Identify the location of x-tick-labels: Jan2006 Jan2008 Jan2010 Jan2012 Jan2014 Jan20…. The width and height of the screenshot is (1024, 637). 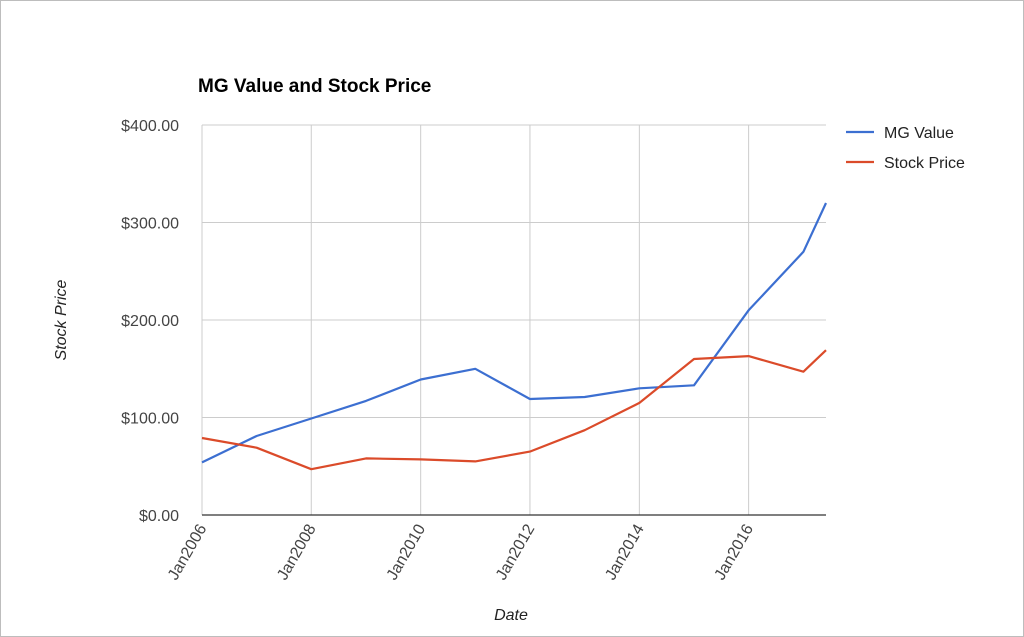
(461, 552).